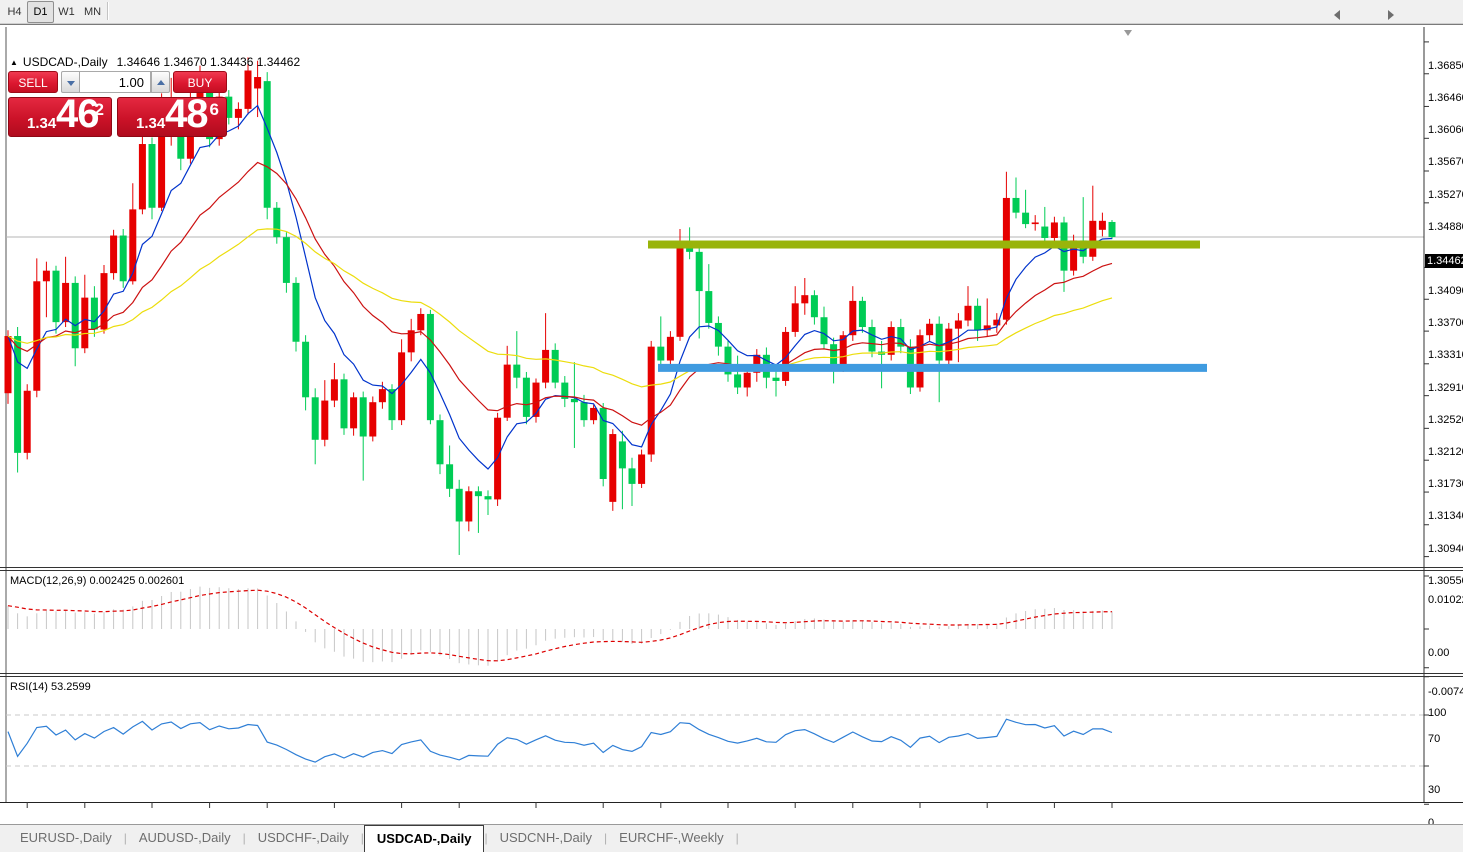  What do you see at coordinates (1437, 713) in the screenshot?
I see `rsi-axis-label: 100` at bounding box center [1437, 713].